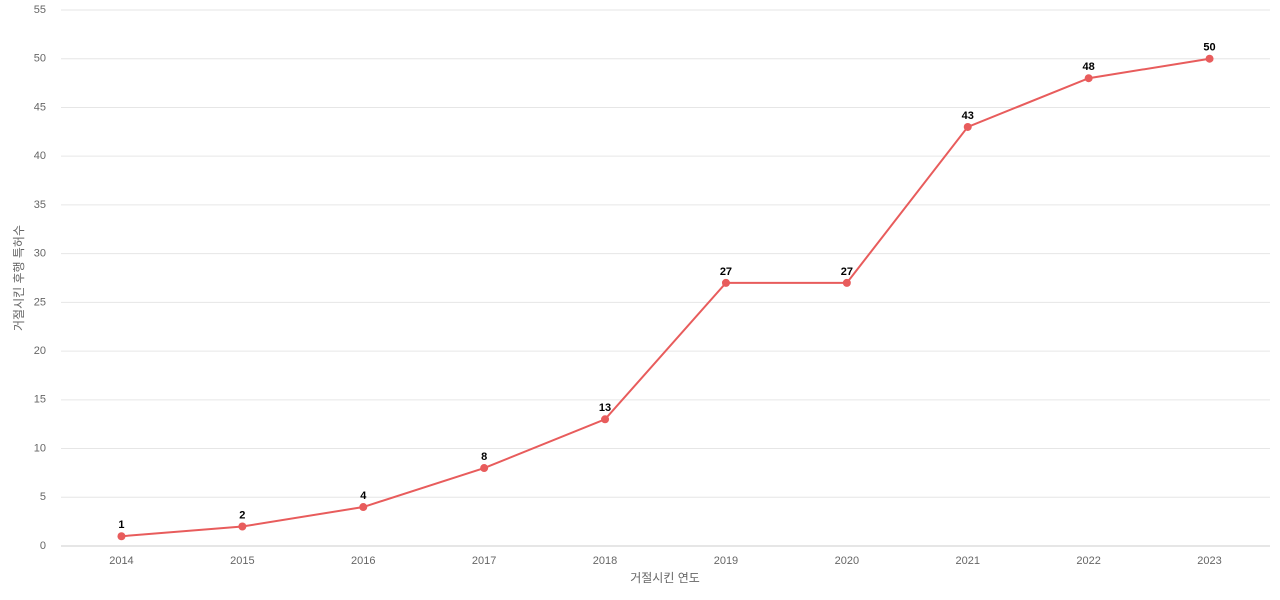 This screenshot has width=1280, height=600. What do you see at coordinates (968, 561) in the screenshot?
I see `x-tick-label: 2021` at bounding box center [968, 561].